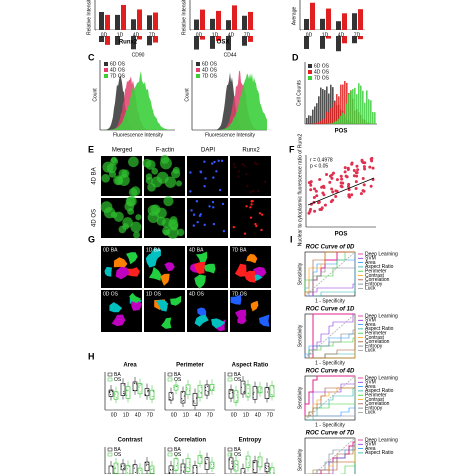  Describe the element at coordinates (215, 35) in the screenshot. I see `label: 1D` at that location.